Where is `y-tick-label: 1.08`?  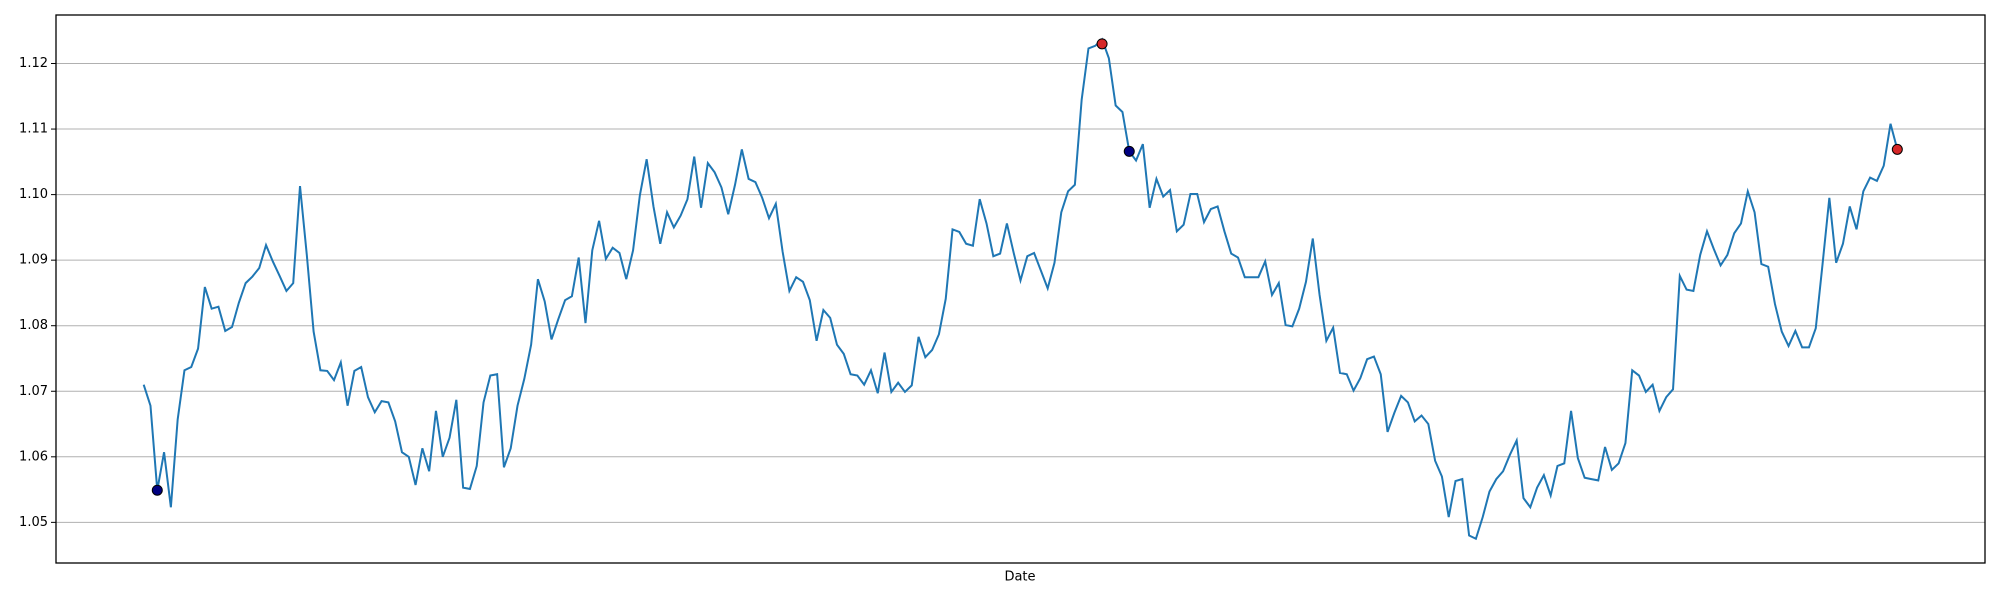
y-tick-label: 1.08 is located at coordinates (33, 325).